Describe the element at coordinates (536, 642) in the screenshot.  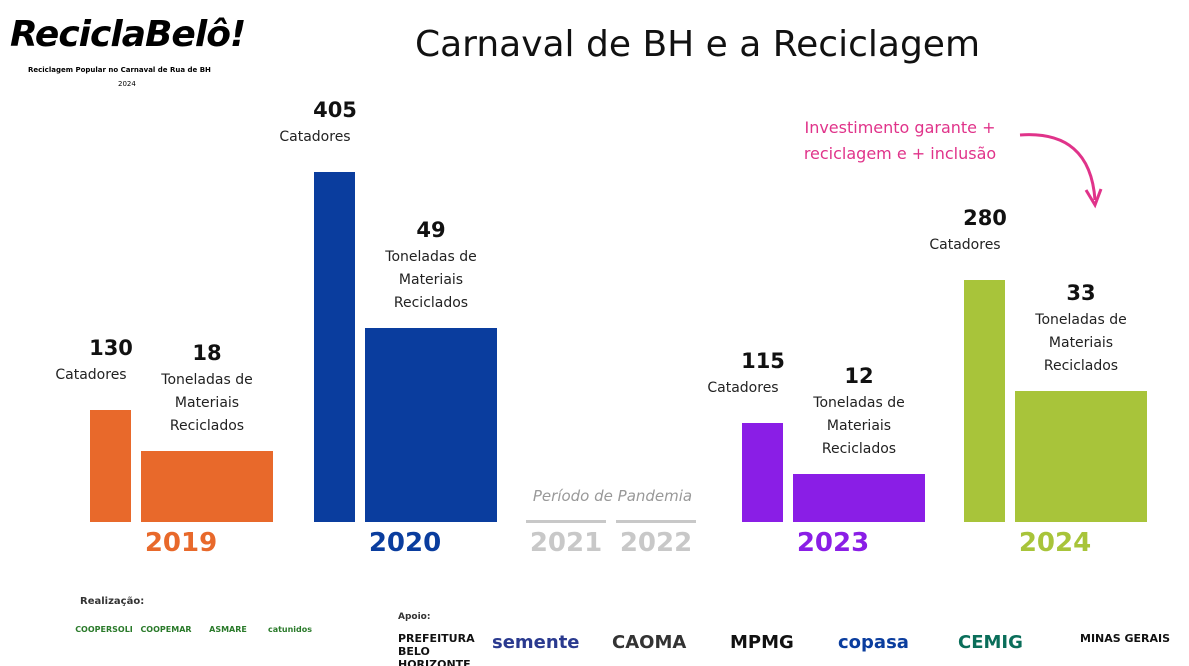
I see `sponsor-logo: semente` at that location.